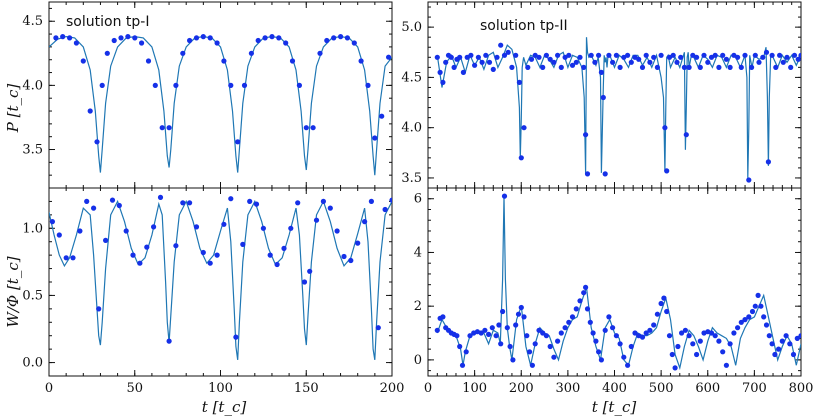 The width and height of the screenshot is (817, 420). I want to click on series-curve, so click(220, 105).